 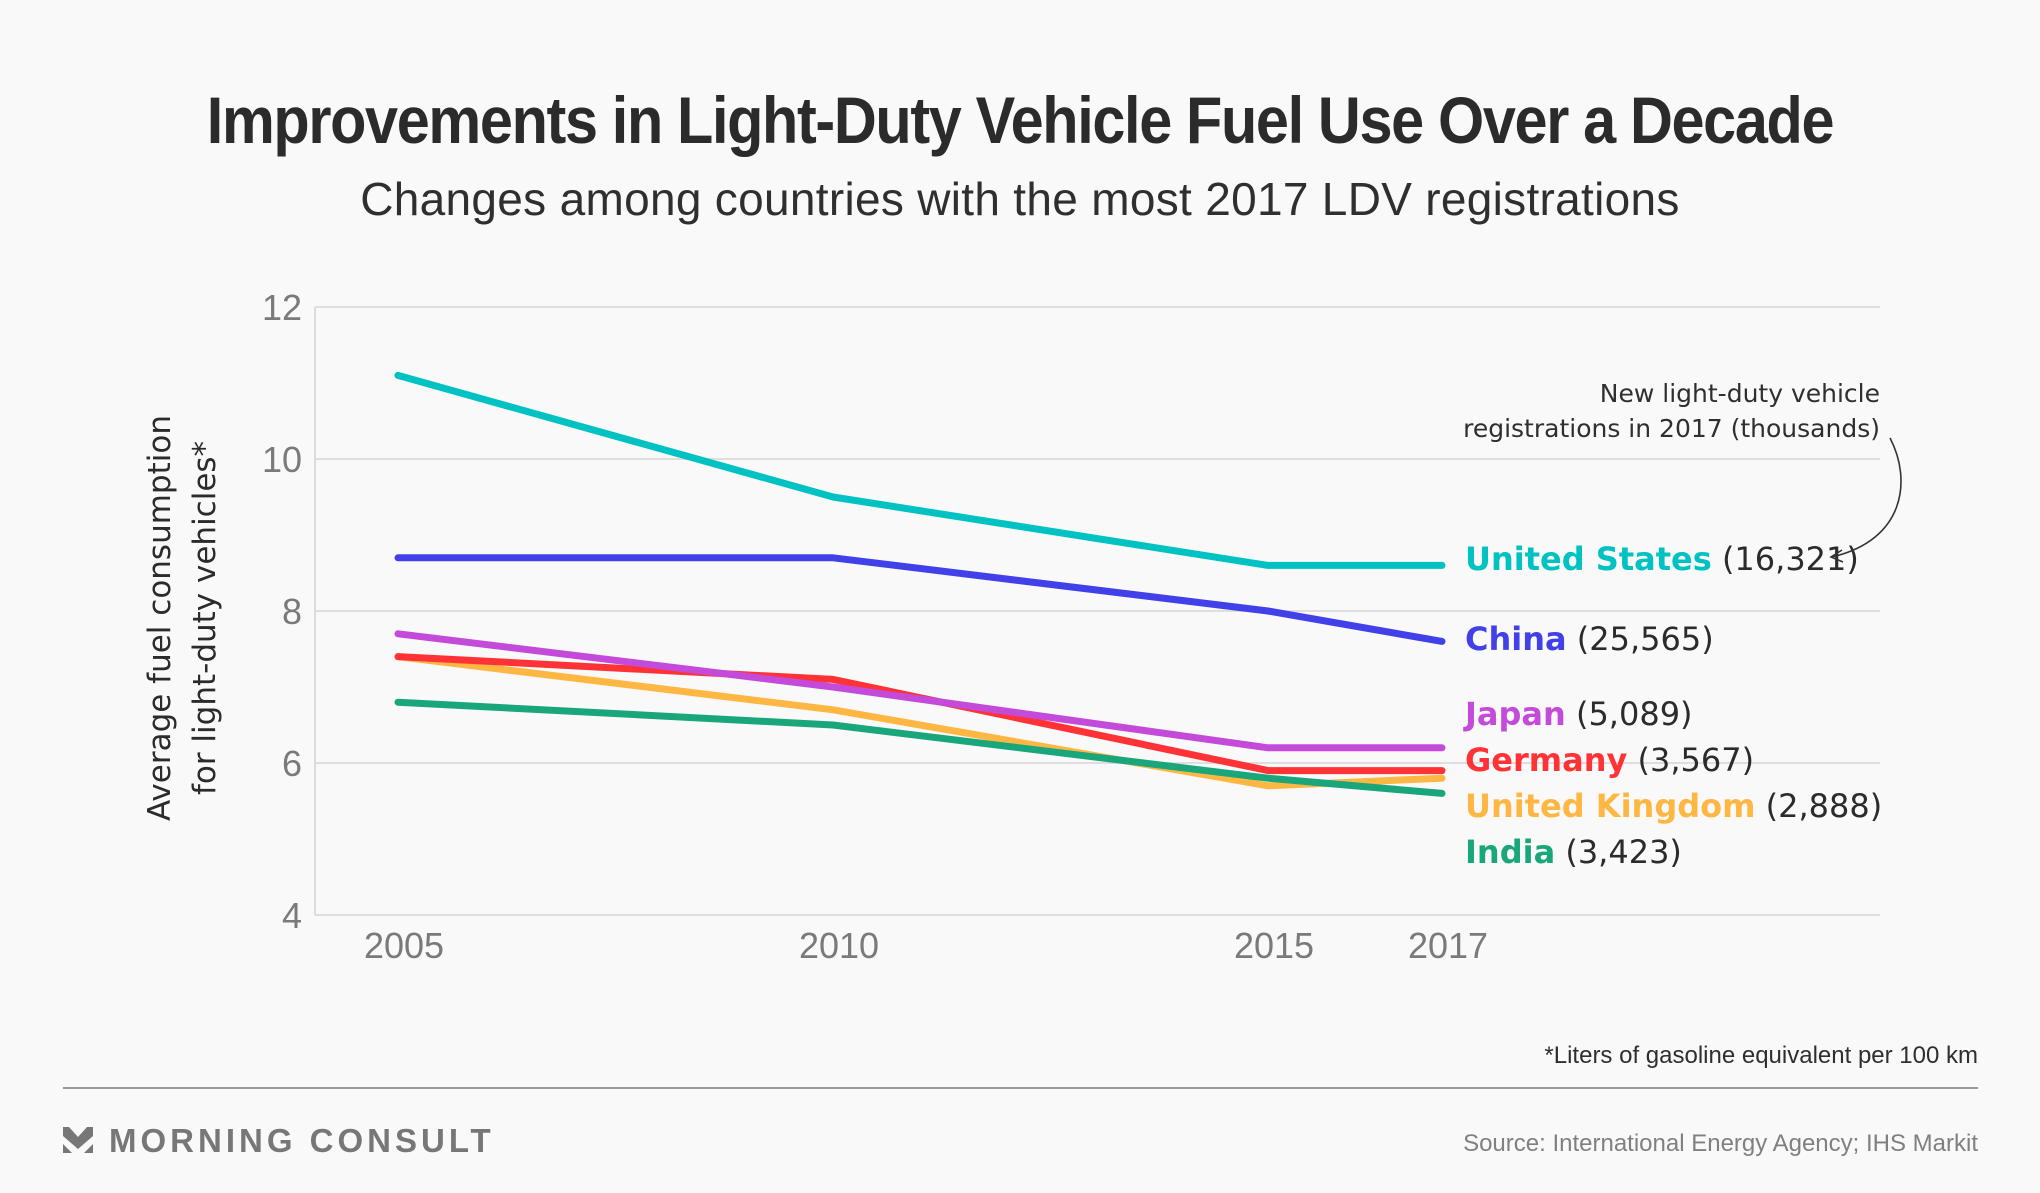 What do you see at coordinates (302, 1140) in the screenshot?
I see `brand-name: MORNING CONSULT` at bounding box center [302, 1140].